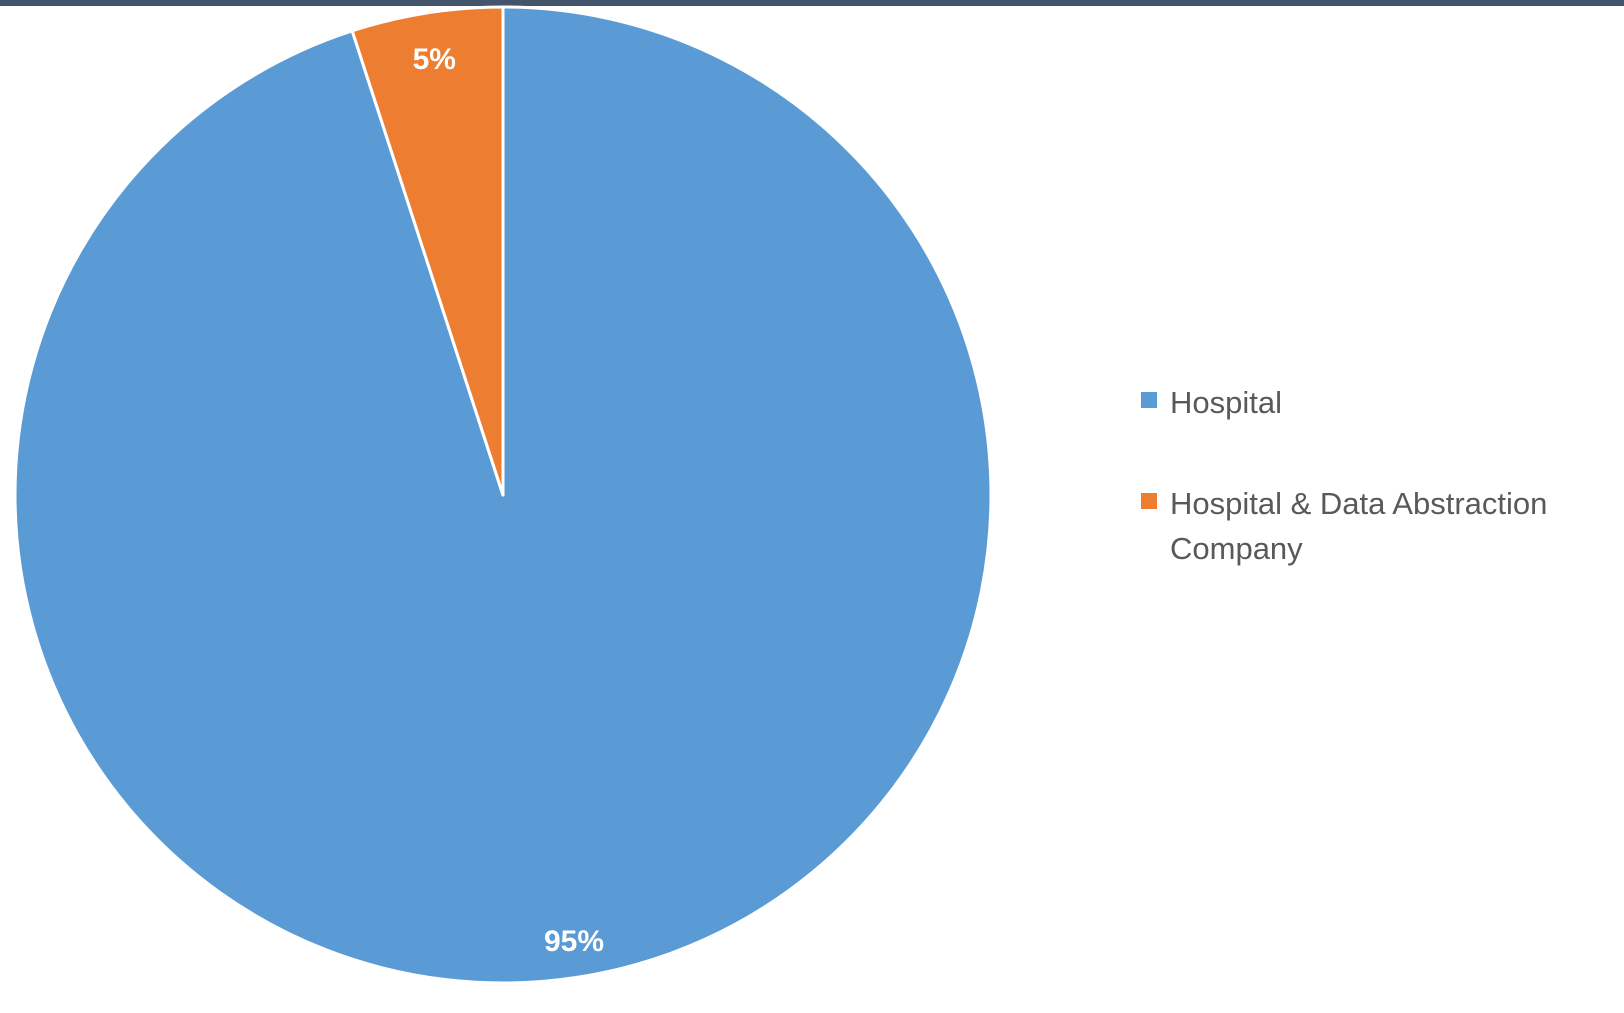 Image resolution: width=1624 pixels, height=1013 pixels. I want to click on legend-item-hospital-data-abstraction: Hospital & Data Abstraction Company, so click(1376, 526).